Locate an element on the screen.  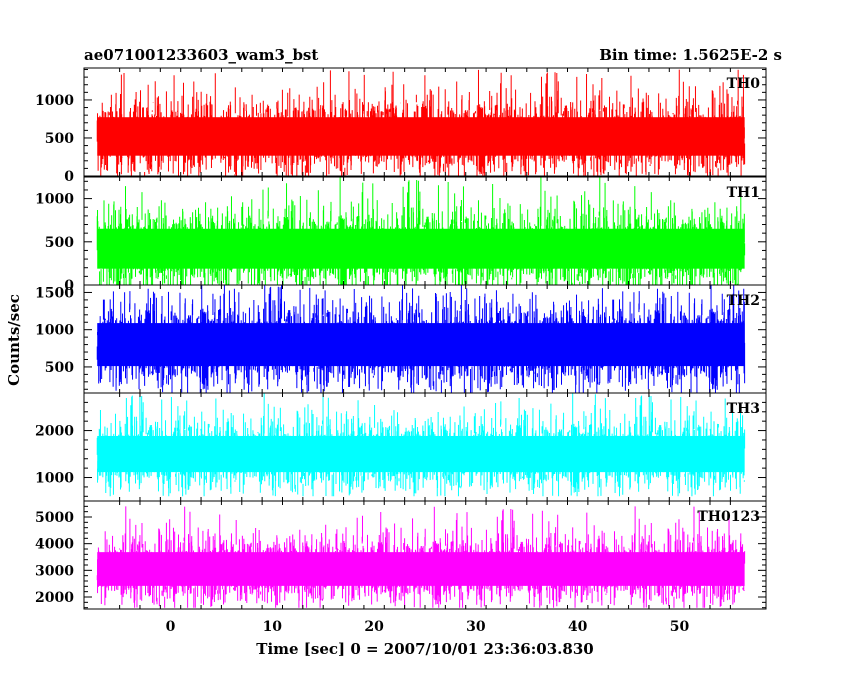
x-tick-label: 50 is located at coordinates (680, 627).